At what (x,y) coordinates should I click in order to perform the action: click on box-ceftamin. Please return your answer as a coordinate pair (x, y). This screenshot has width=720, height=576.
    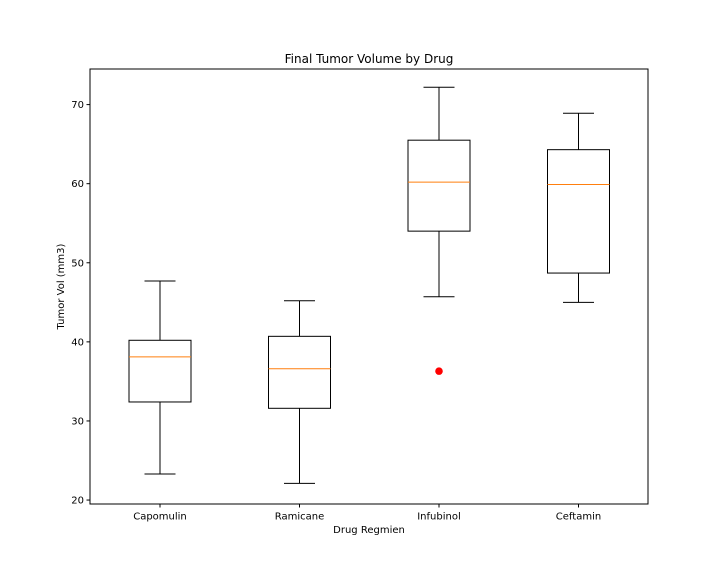
    Looking at the image, I should click on (578, 207).